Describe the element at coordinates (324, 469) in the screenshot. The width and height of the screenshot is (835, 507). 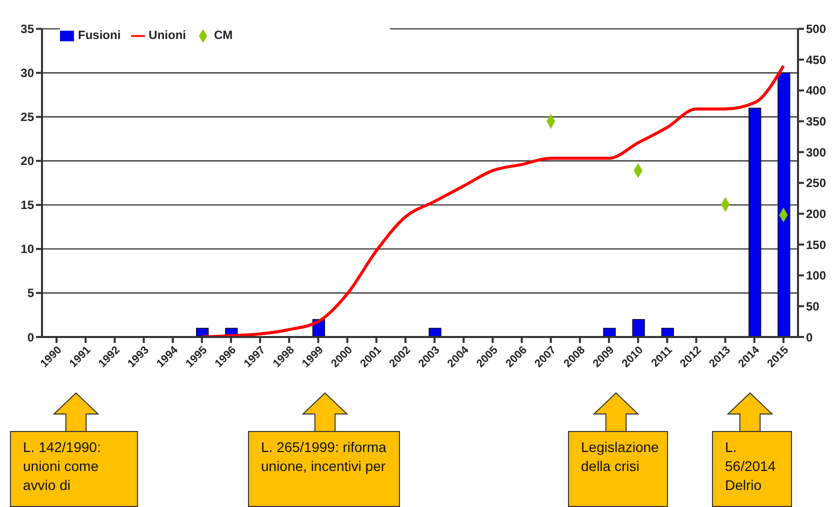
I see `text: L. 265/1999: riforma unione, incentivi per` at that location.